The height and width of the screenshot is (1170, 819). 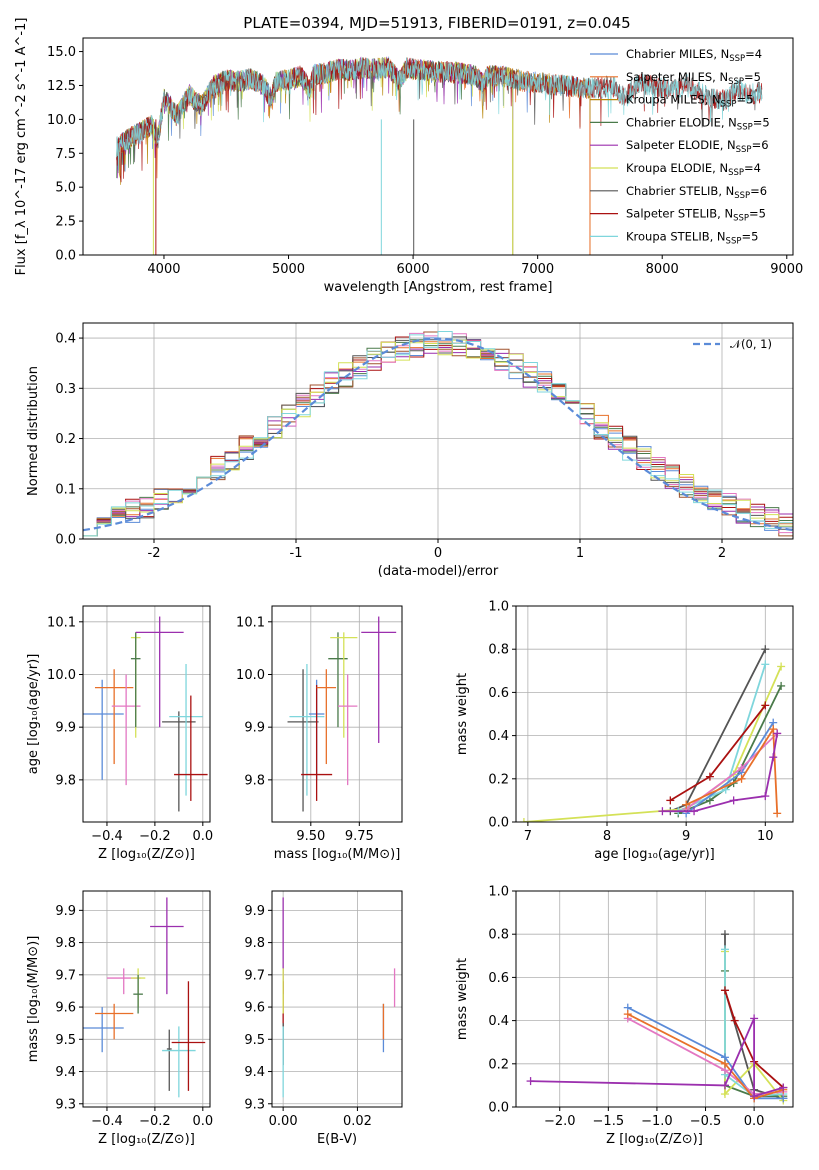 What do you see at coordinates (528, 836) in the screenshot?
I see `x-tick-label: 7` at bounding box center [528, 836].